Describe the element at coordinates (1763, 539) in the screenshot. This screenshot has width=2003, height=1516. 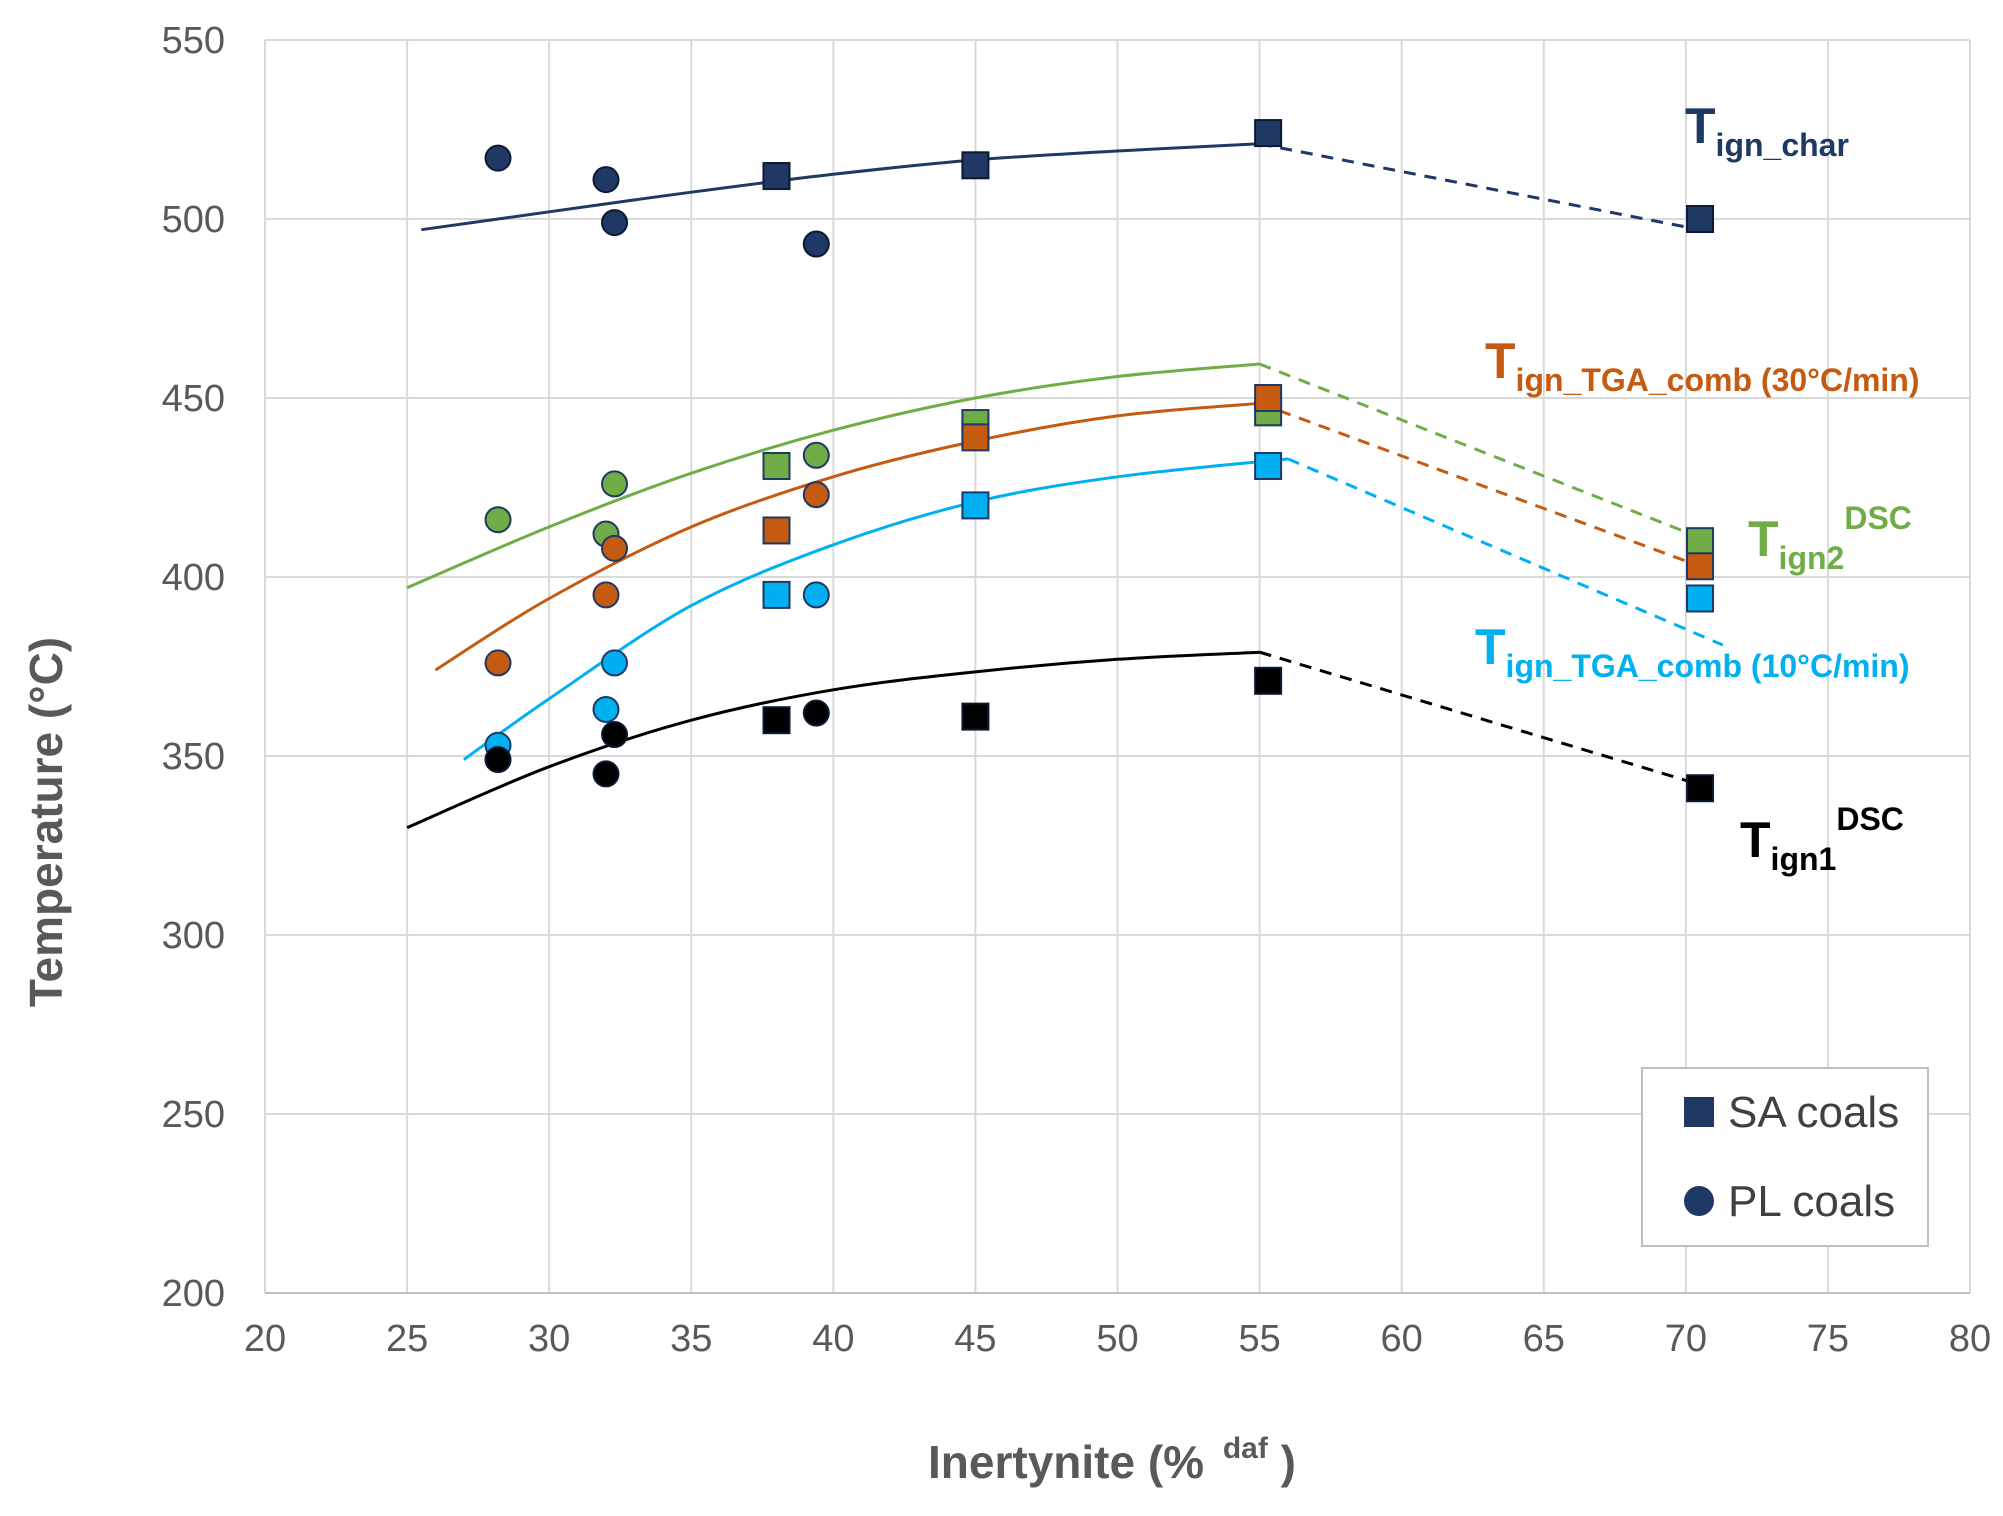
I see `label-tign2-dsc-main: T` at that location.